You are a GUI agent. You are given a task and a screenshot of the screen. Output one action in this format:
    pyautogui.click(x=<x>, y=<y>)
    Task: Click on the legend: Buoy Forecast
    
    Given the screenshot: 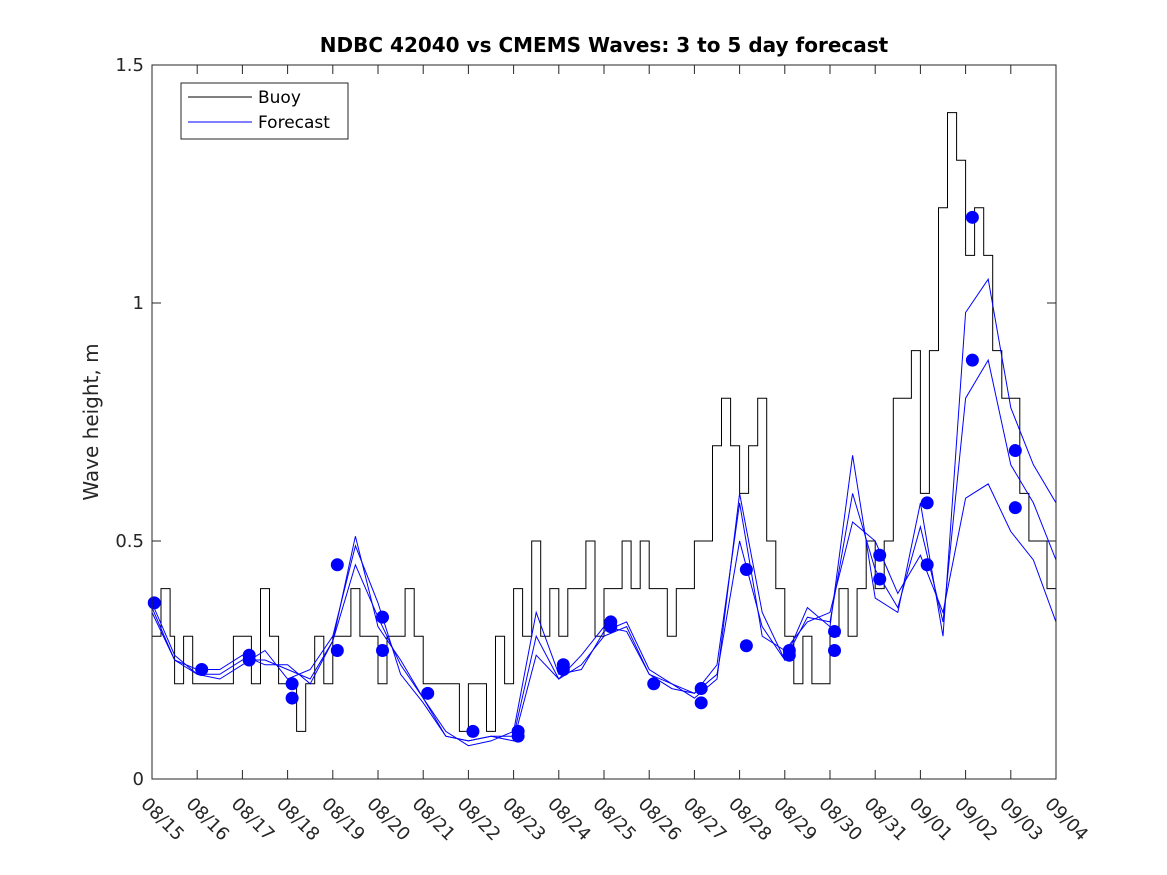 What is the action you would take?
    pyautogui.click(x=264, y=111)
    